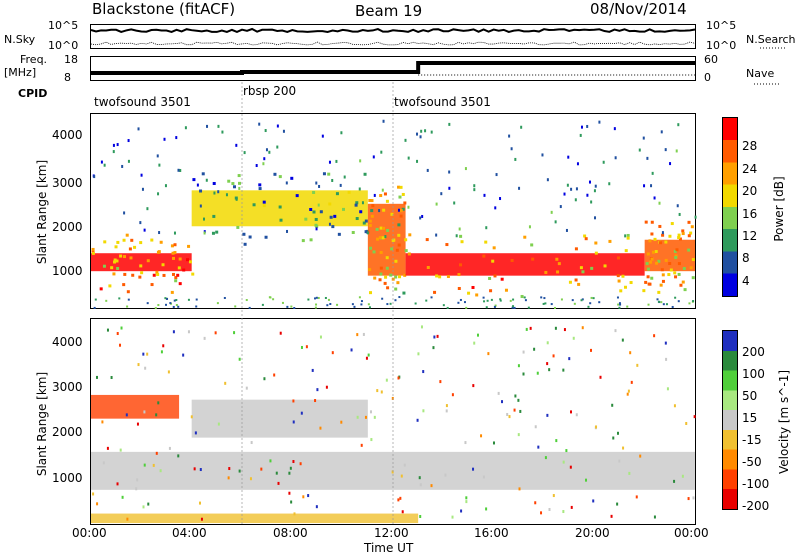 Image resolution: width=800 pixels, height=555 pixels. Describe the element at coordinates (391, 533) in the screenshot. I see `xtick: 12:00` at that location.